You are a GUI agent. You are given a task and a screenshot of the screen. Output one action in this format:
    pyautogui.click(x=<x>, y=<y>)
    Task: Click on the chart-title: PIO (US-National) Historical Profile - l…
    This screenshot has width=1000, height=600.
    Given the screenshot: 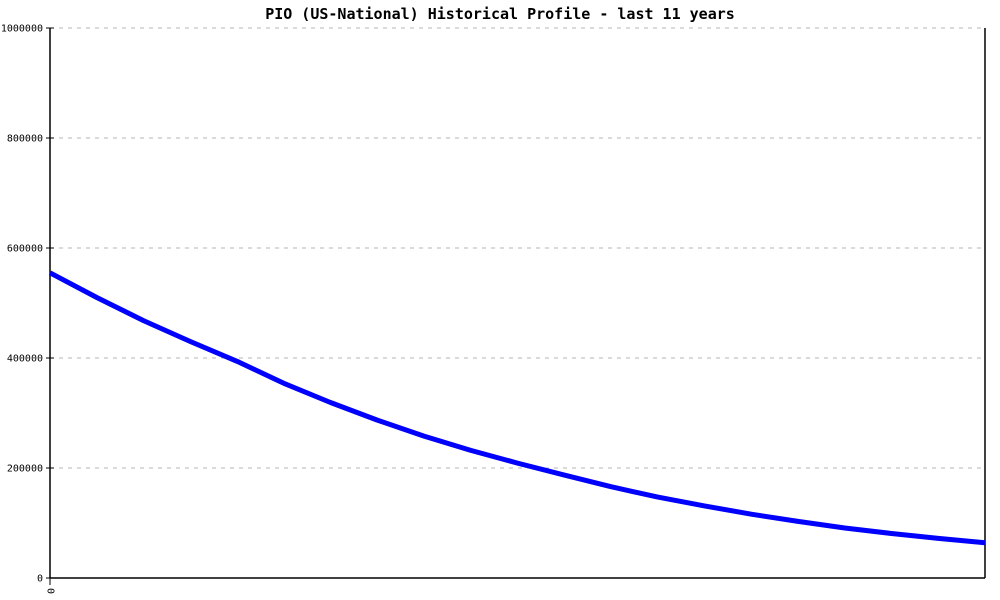 What is the action you would take?
    pyautogui.click(x=500, y=14)
    